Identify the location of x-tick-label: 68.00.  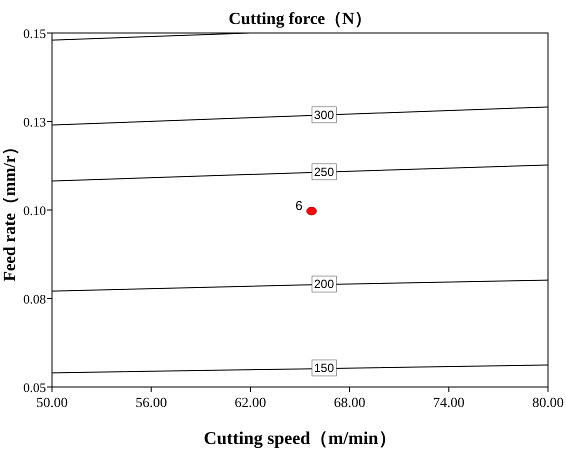
(350, 403).